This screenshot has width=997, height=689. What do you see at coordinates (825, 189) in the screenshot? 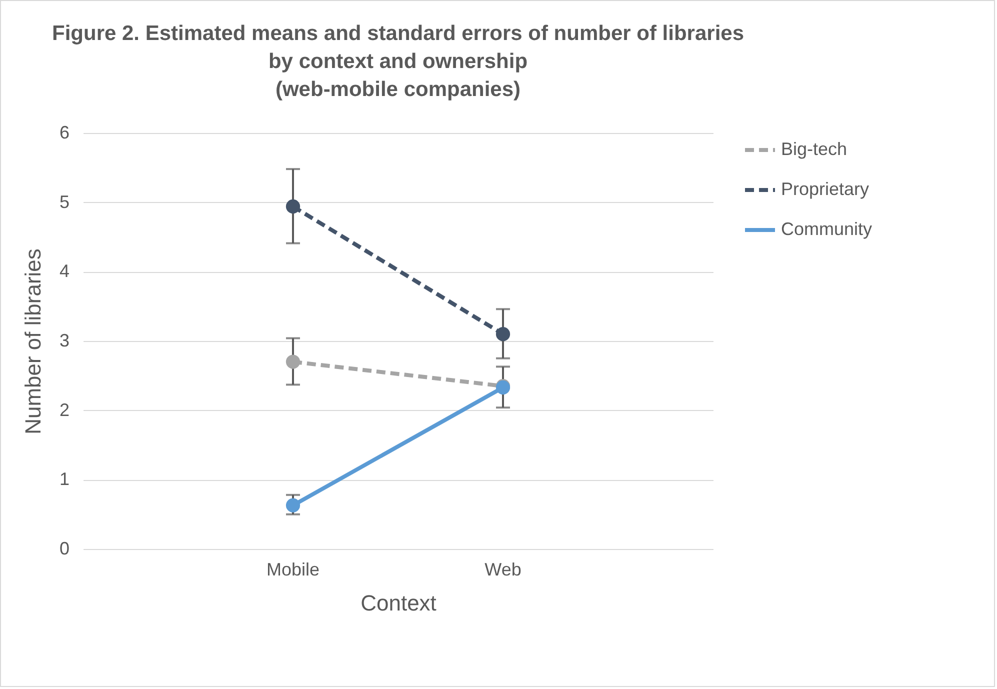
I see `legend-label: Proprietary` at bounding box center [825, 189].